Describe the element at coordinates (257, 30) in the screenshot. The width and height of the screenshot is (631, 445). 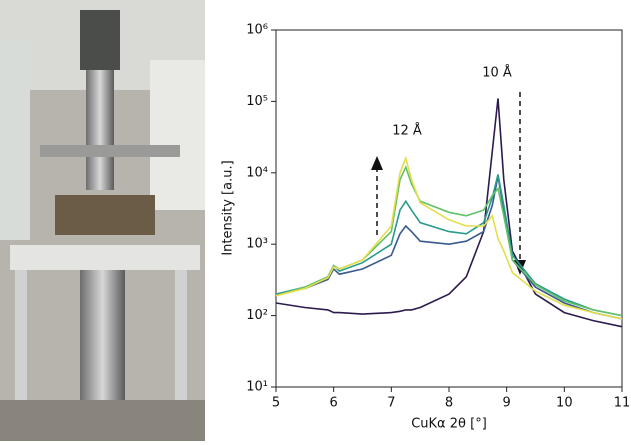
I see `y-tick-label: 10⁶` at that location.